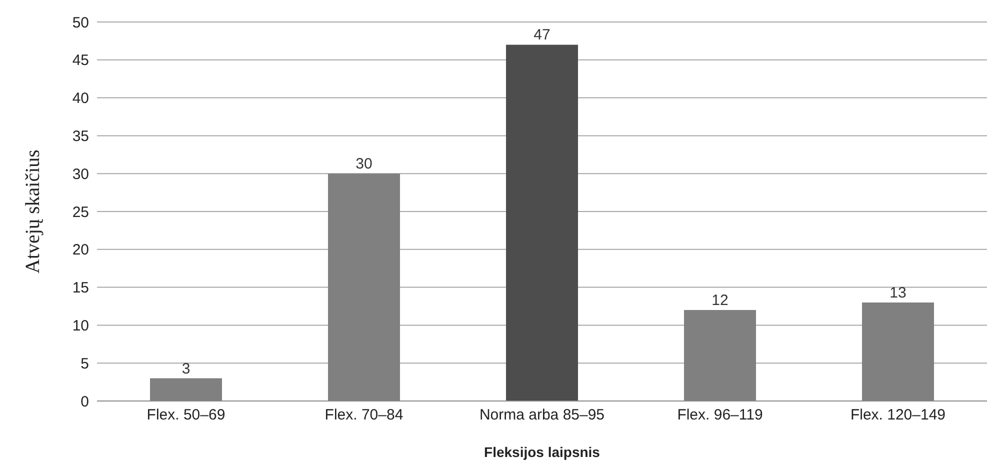 The width and height of the screenshot is (987, 471). I want to click on y-axis-title: Atvejų skaičius, so click(33, 211).